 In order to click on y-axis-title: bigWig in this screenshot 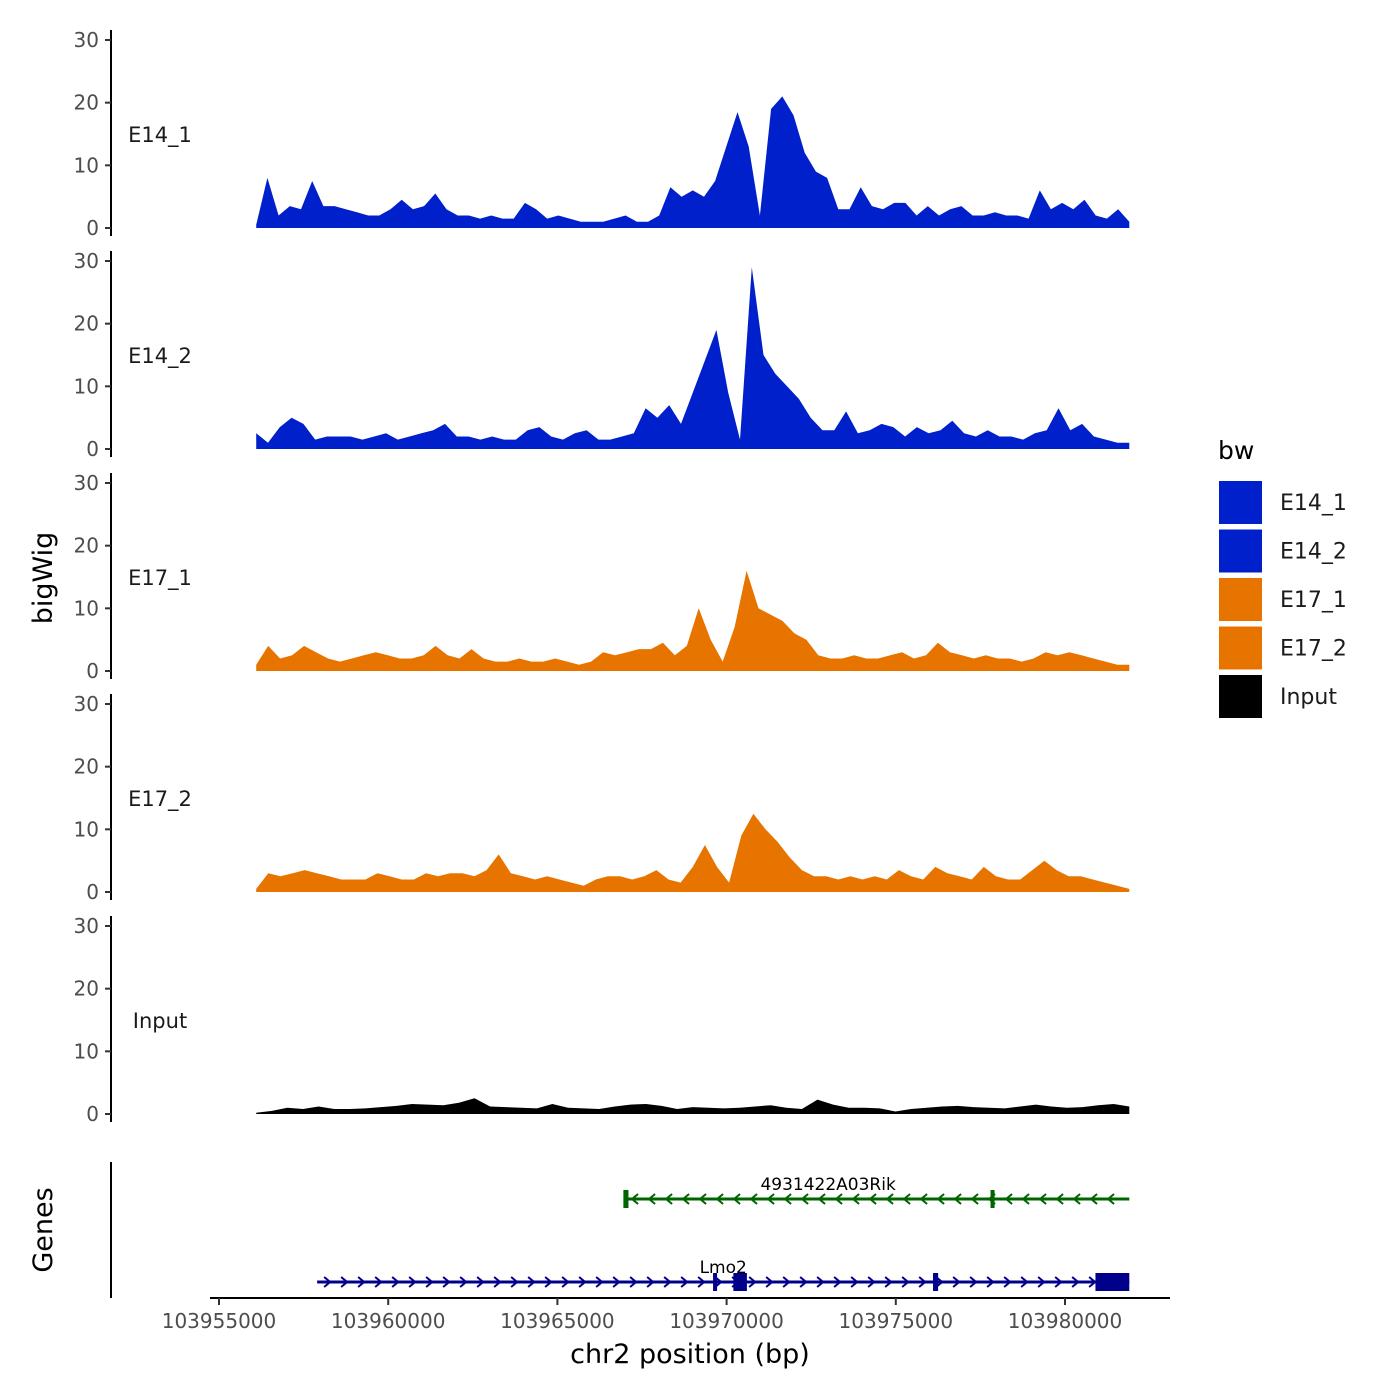, I will do `click(43, 578)`.